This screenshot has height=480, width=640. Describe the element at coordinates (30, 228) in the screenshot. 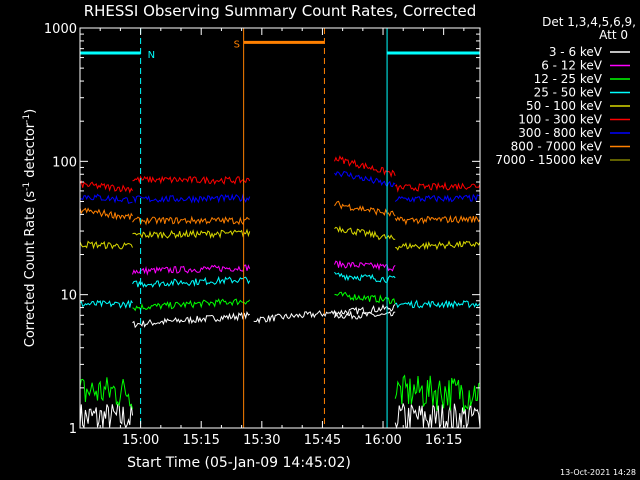

I see `y-axis-label: Corrected Count Rate (s-1 detector-1)` at that location.